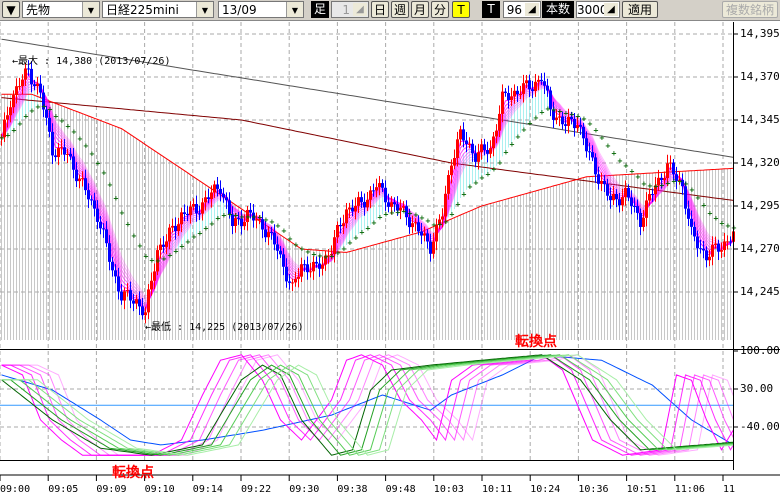 This screenshot has height=500, width=780. What do you see at coordinates (497, 489) in the screenshot?
I see `time-tick-label: 10:11` at bounding box center [497, 489].